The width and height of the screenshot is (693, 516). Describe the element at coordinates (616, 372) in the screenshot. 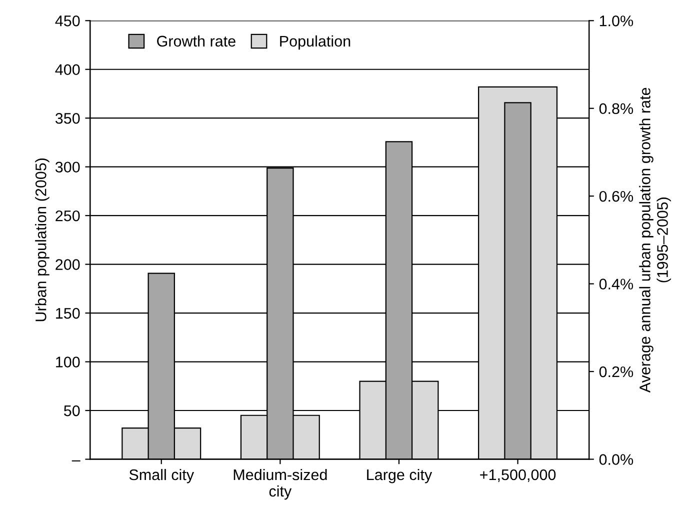

I see `y2-tick-label: 0.2%` at that location.